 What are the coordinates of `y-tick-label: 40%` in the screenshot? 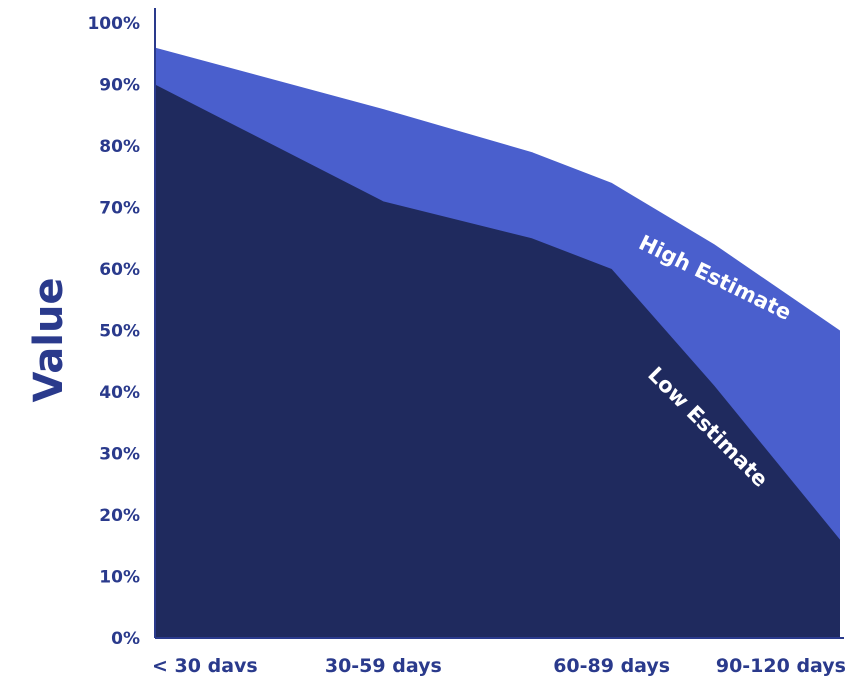 It's located at (119, 393).